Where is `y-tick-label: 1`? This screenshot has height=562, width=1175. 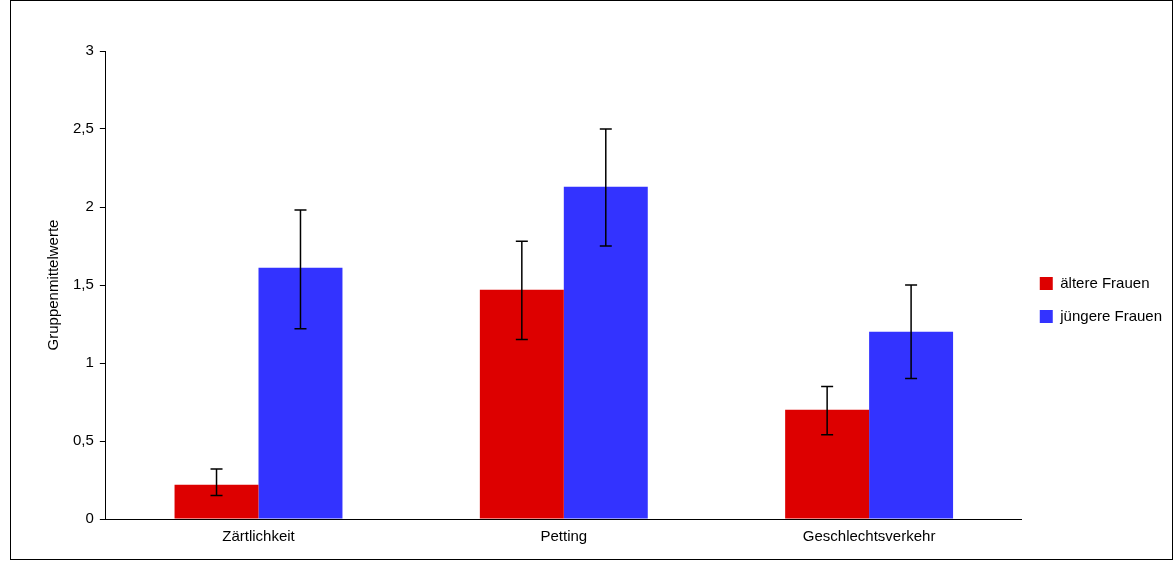
y-tick-label: 1 is located at coordinates (89, 362).